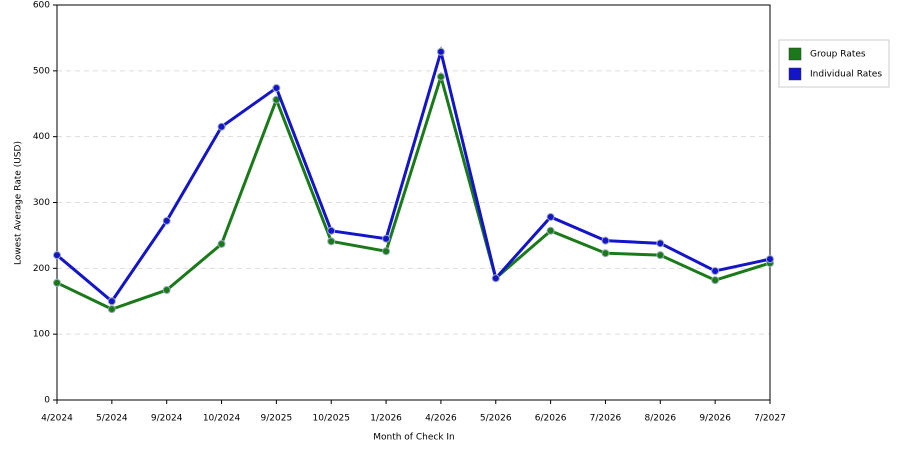  Describe the element at coordinates (606, 419) in the screenshot. I see `x-tick-label: 7/2026` at that location.